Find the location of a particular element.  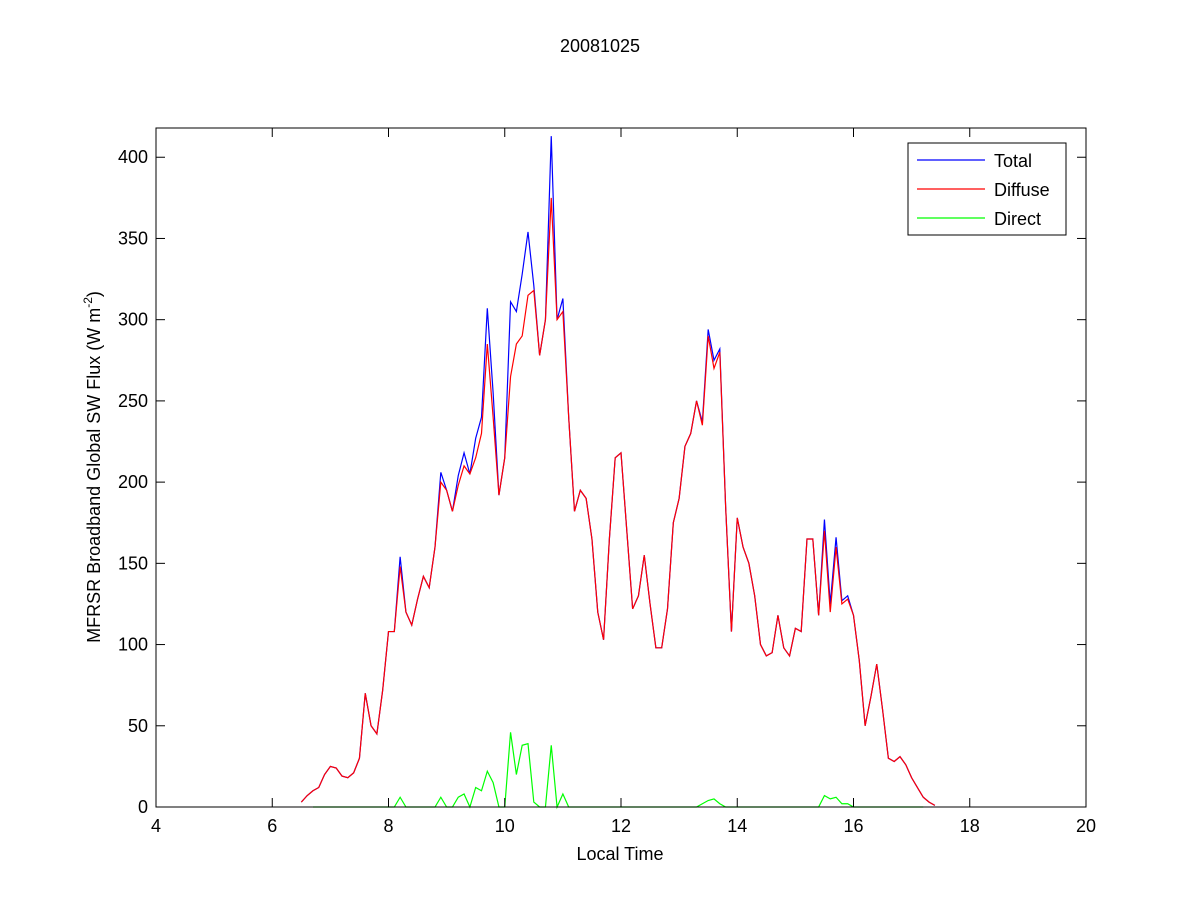

y-tick-label: 300 is located at coordinates (133, 320).